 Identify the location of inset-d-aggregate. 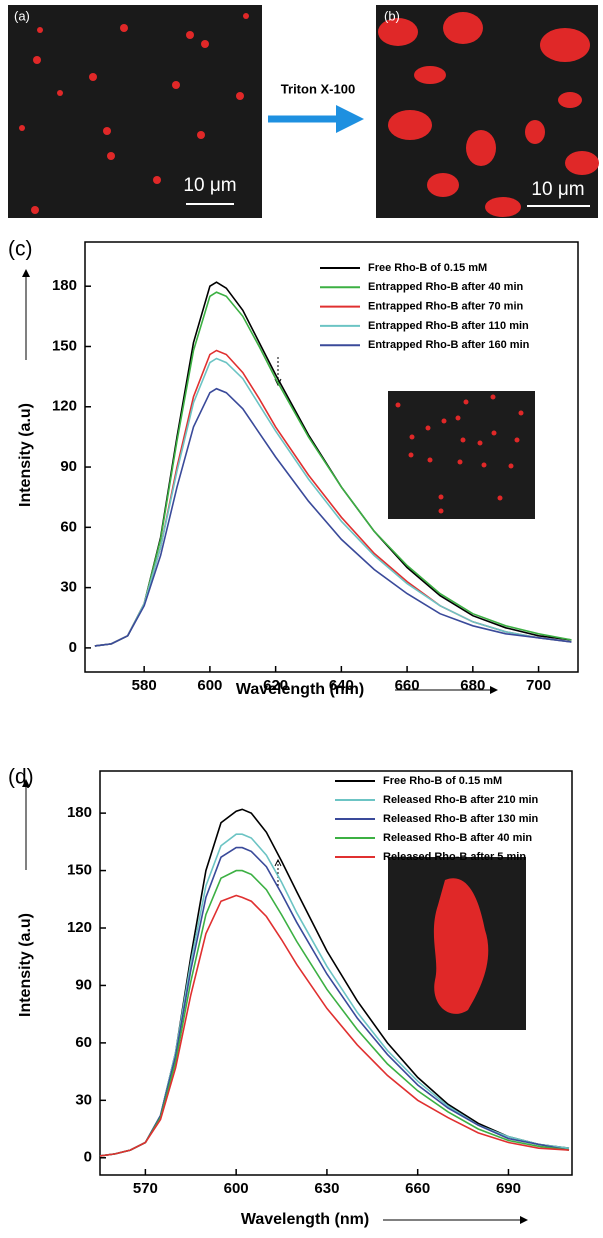
(461, 946).